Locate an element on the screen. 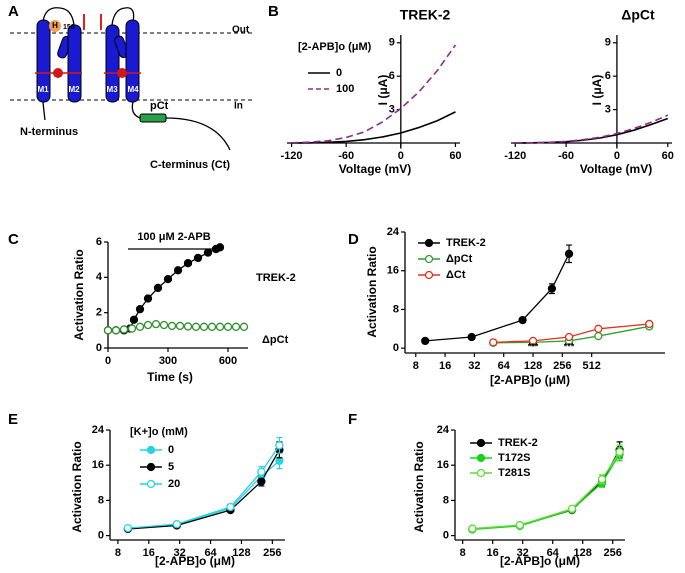 Image resolution: width=685 pixels, height=573 pixels. y-tick-label: 8 is located at coordinates (446, 500).